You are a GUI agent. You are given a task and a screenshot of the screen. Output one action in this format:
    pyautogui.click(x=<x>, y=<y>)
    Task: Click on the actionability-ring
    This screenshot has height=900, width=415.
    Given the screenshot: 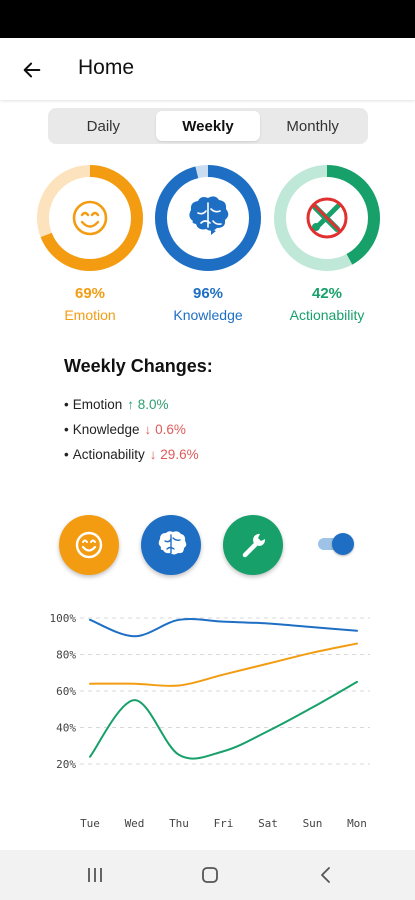 What is the action you would take?
    pyautogui.click(x=327, y=218)
    